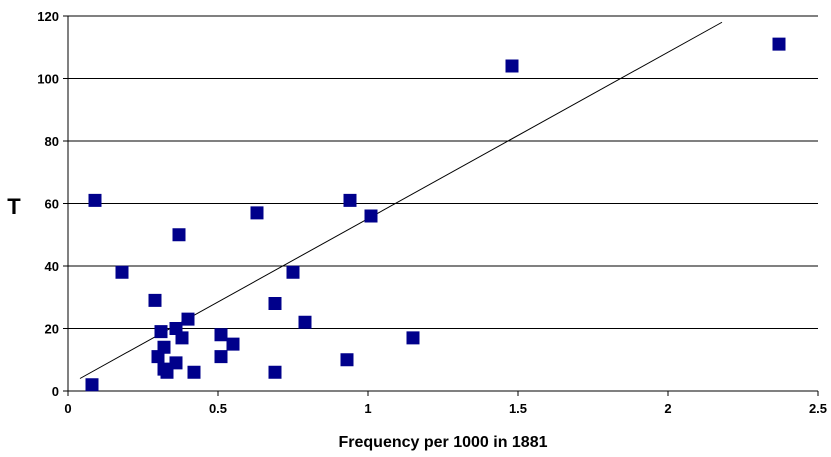 The height and width of the screenshot is (457, 831). What do you see at coordinates (52, 204) in the screenshot?
I see `y-tick-label: 60` at bounding box center [52, 204].